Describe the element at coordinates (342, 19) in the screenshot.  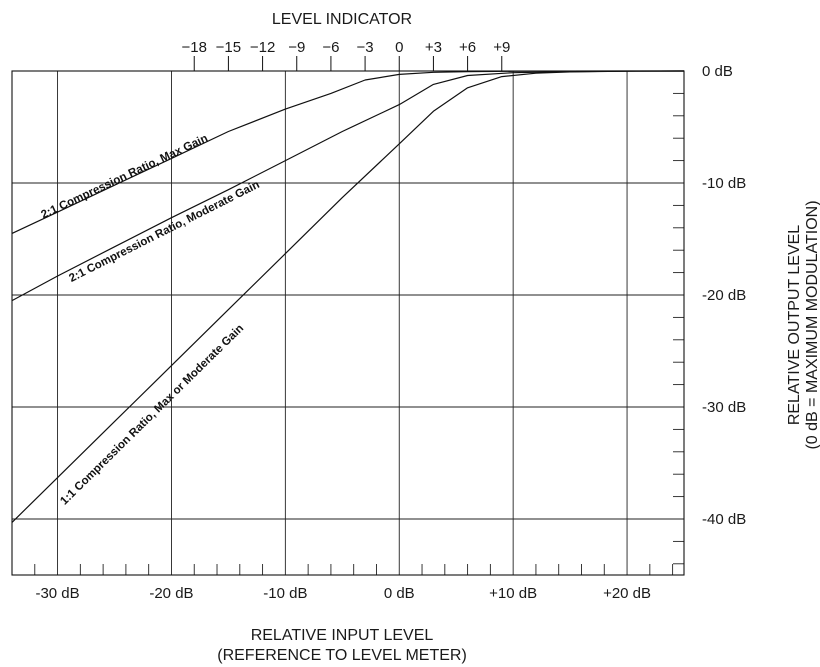
I see `chart-title: LEVEL INDICATOR` at that location.